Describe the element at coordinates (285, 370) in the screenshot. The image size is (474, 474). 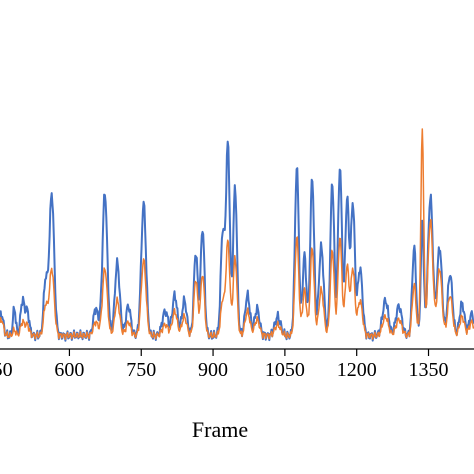
I see `x-tick-label: 1050` at that location.